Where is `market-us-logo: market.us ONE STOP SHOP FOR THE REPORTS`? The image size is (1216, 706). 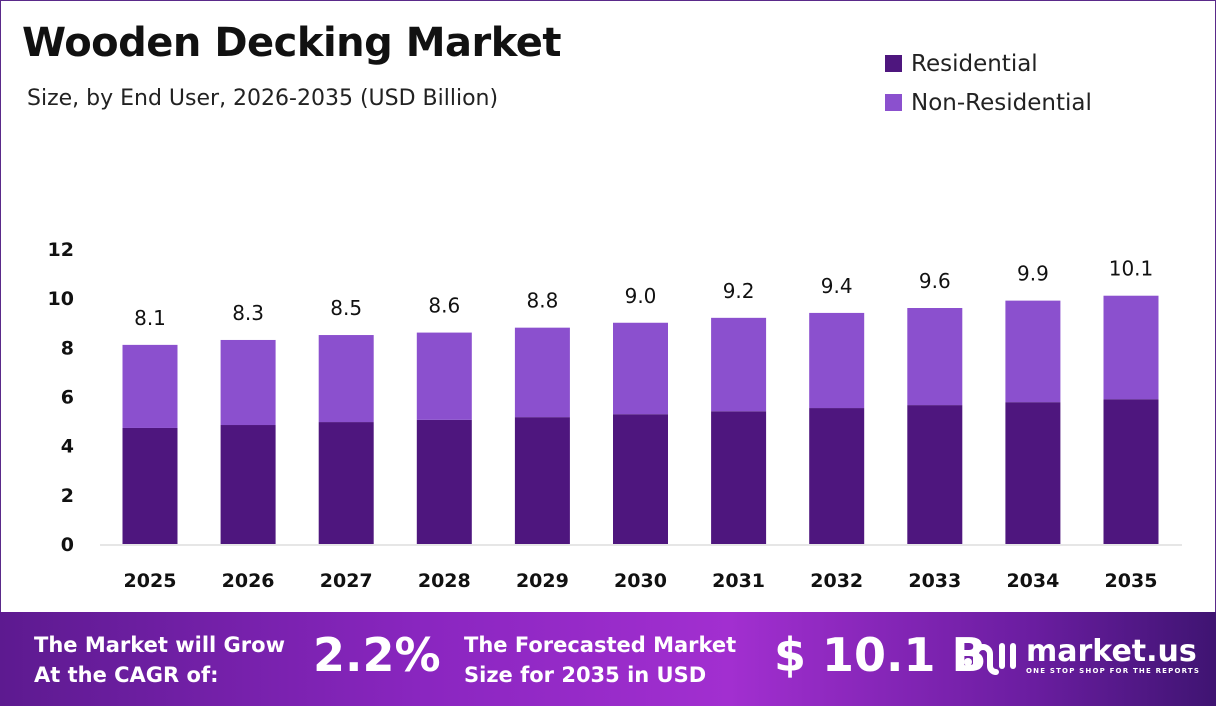
market-us-logo: market.us ONE STOP SHOP FOR THE REPORTS is located at coordinates (1081, 656).